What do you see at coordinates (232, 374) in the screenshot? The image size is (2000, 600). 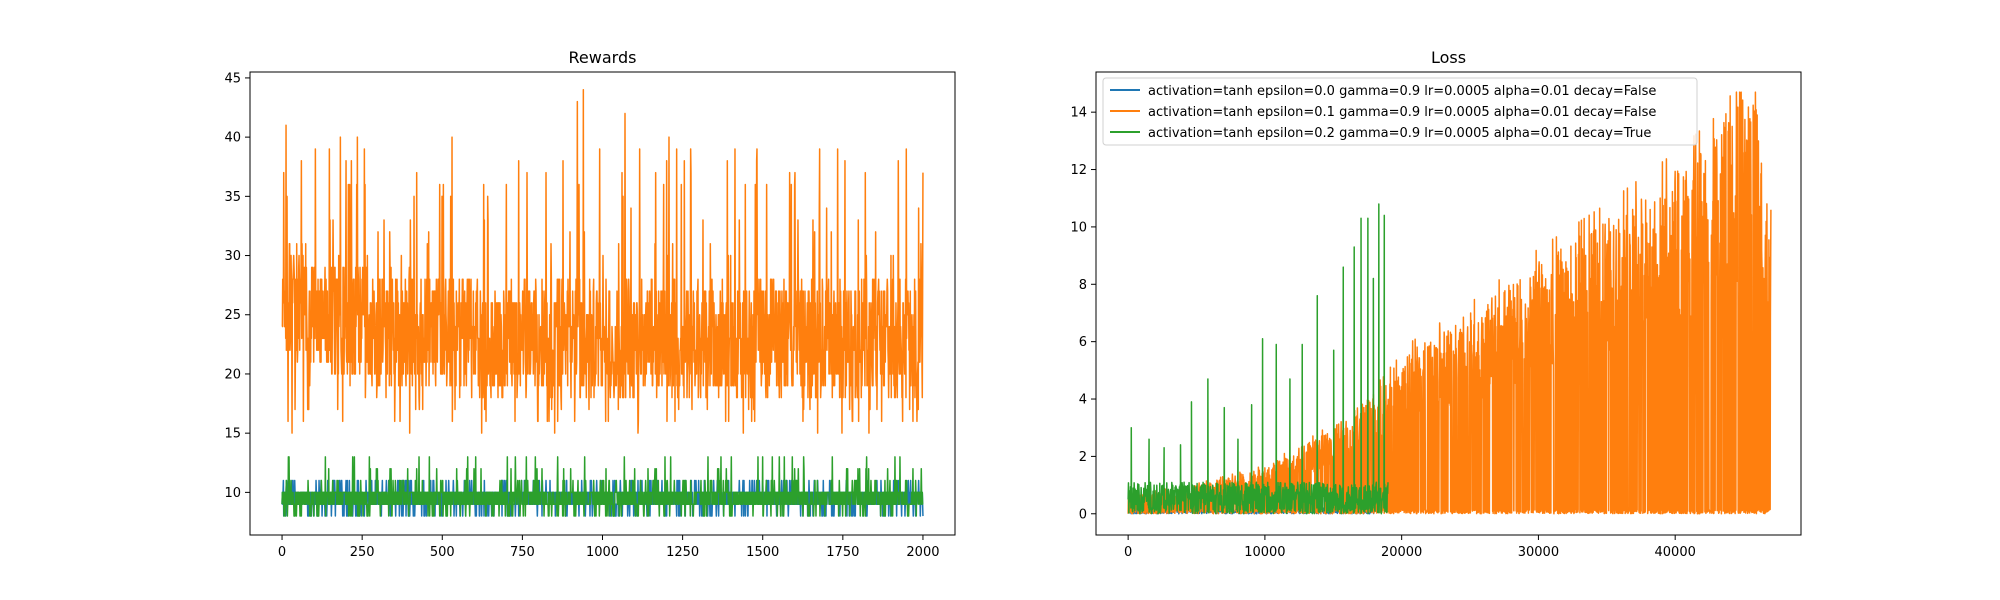 I see `y-tick-label-0-2: 20` at bounding box center [232, 374].